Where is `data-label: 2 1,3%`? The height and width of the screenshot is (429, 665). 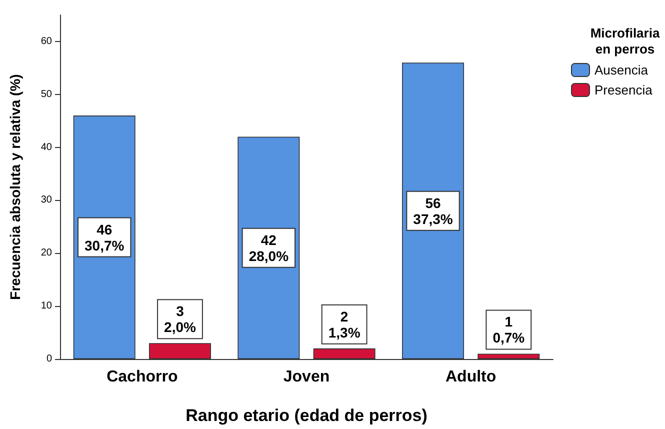
data-label: 2 1,3% is located at coordinates (344, 324).